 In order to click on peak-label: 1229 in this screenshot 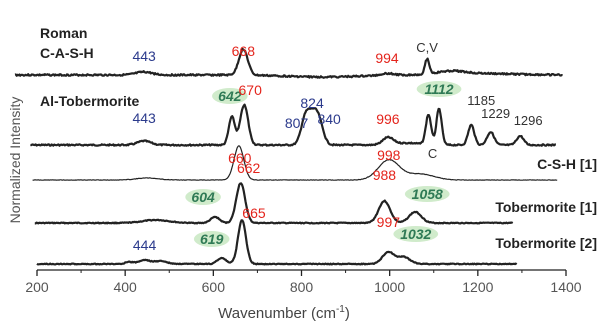, I will do `click(495, 113)`.